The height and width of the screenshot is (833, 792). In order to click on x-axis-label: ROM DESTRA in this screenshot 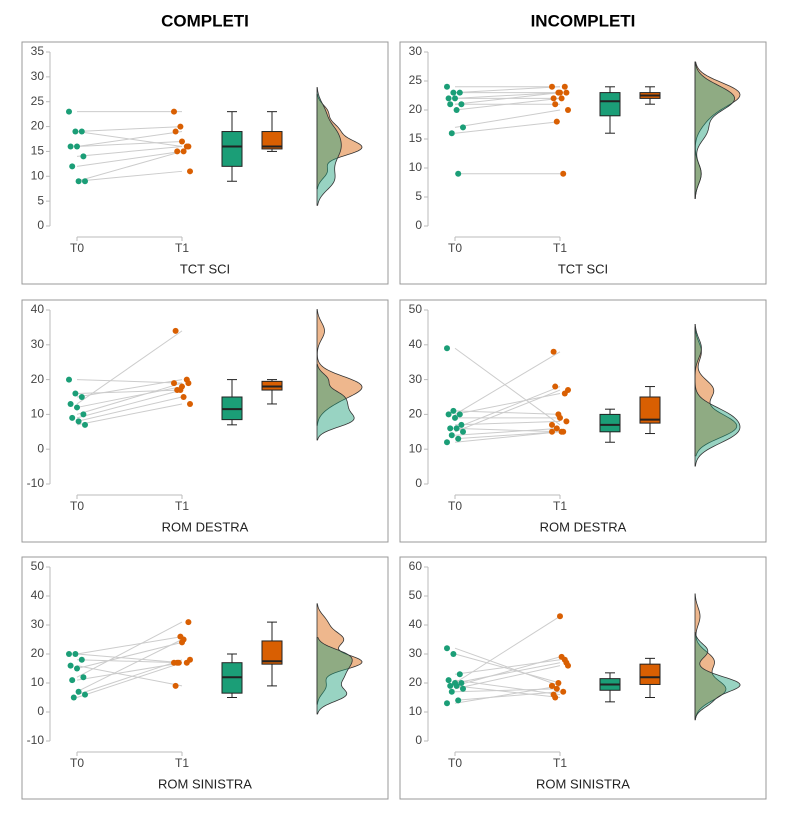, I will do `click(205, 526)`.